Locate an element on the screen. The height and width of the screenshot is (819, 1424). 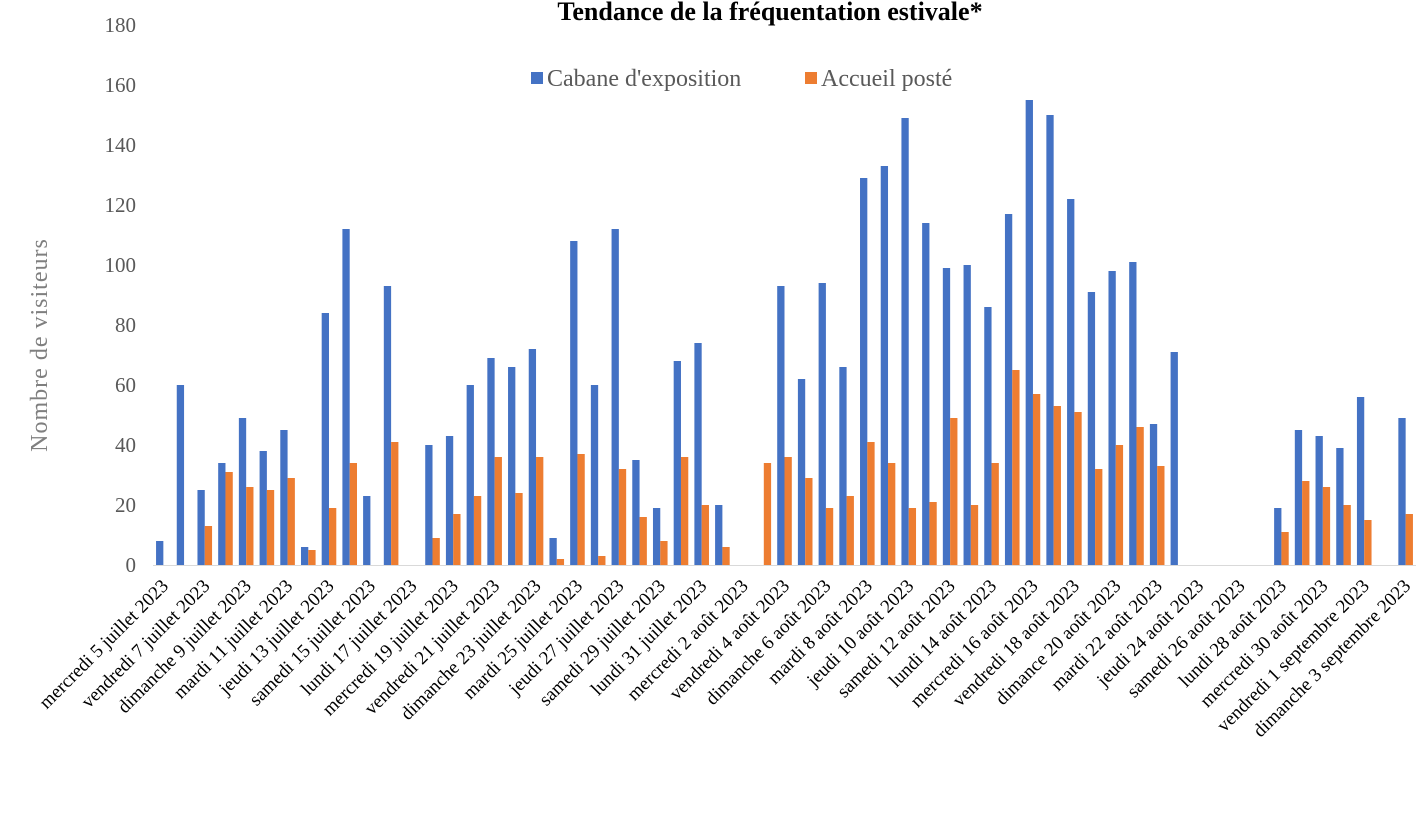
y-tick-label: 180 is located at coordinates (121, 25).